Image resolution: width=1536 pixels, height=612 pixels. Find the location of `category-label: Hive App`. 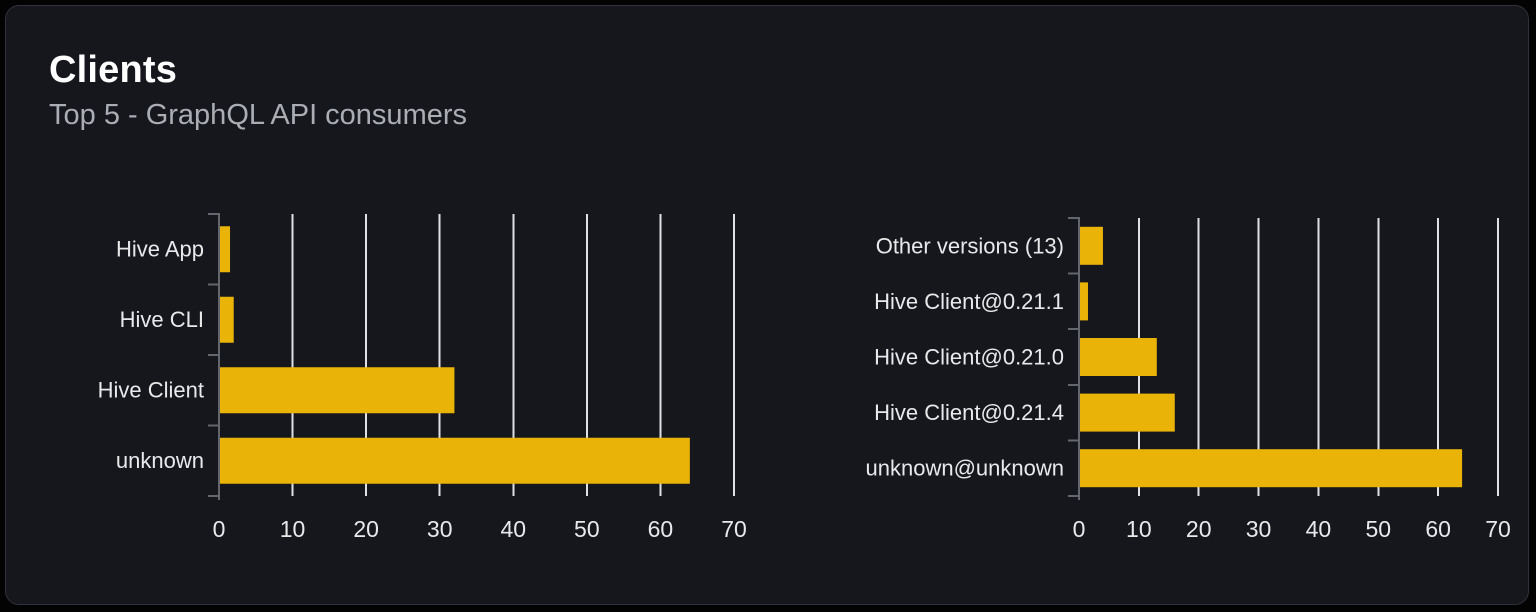

category-label: Hive App is located at coordinates (160, 249).